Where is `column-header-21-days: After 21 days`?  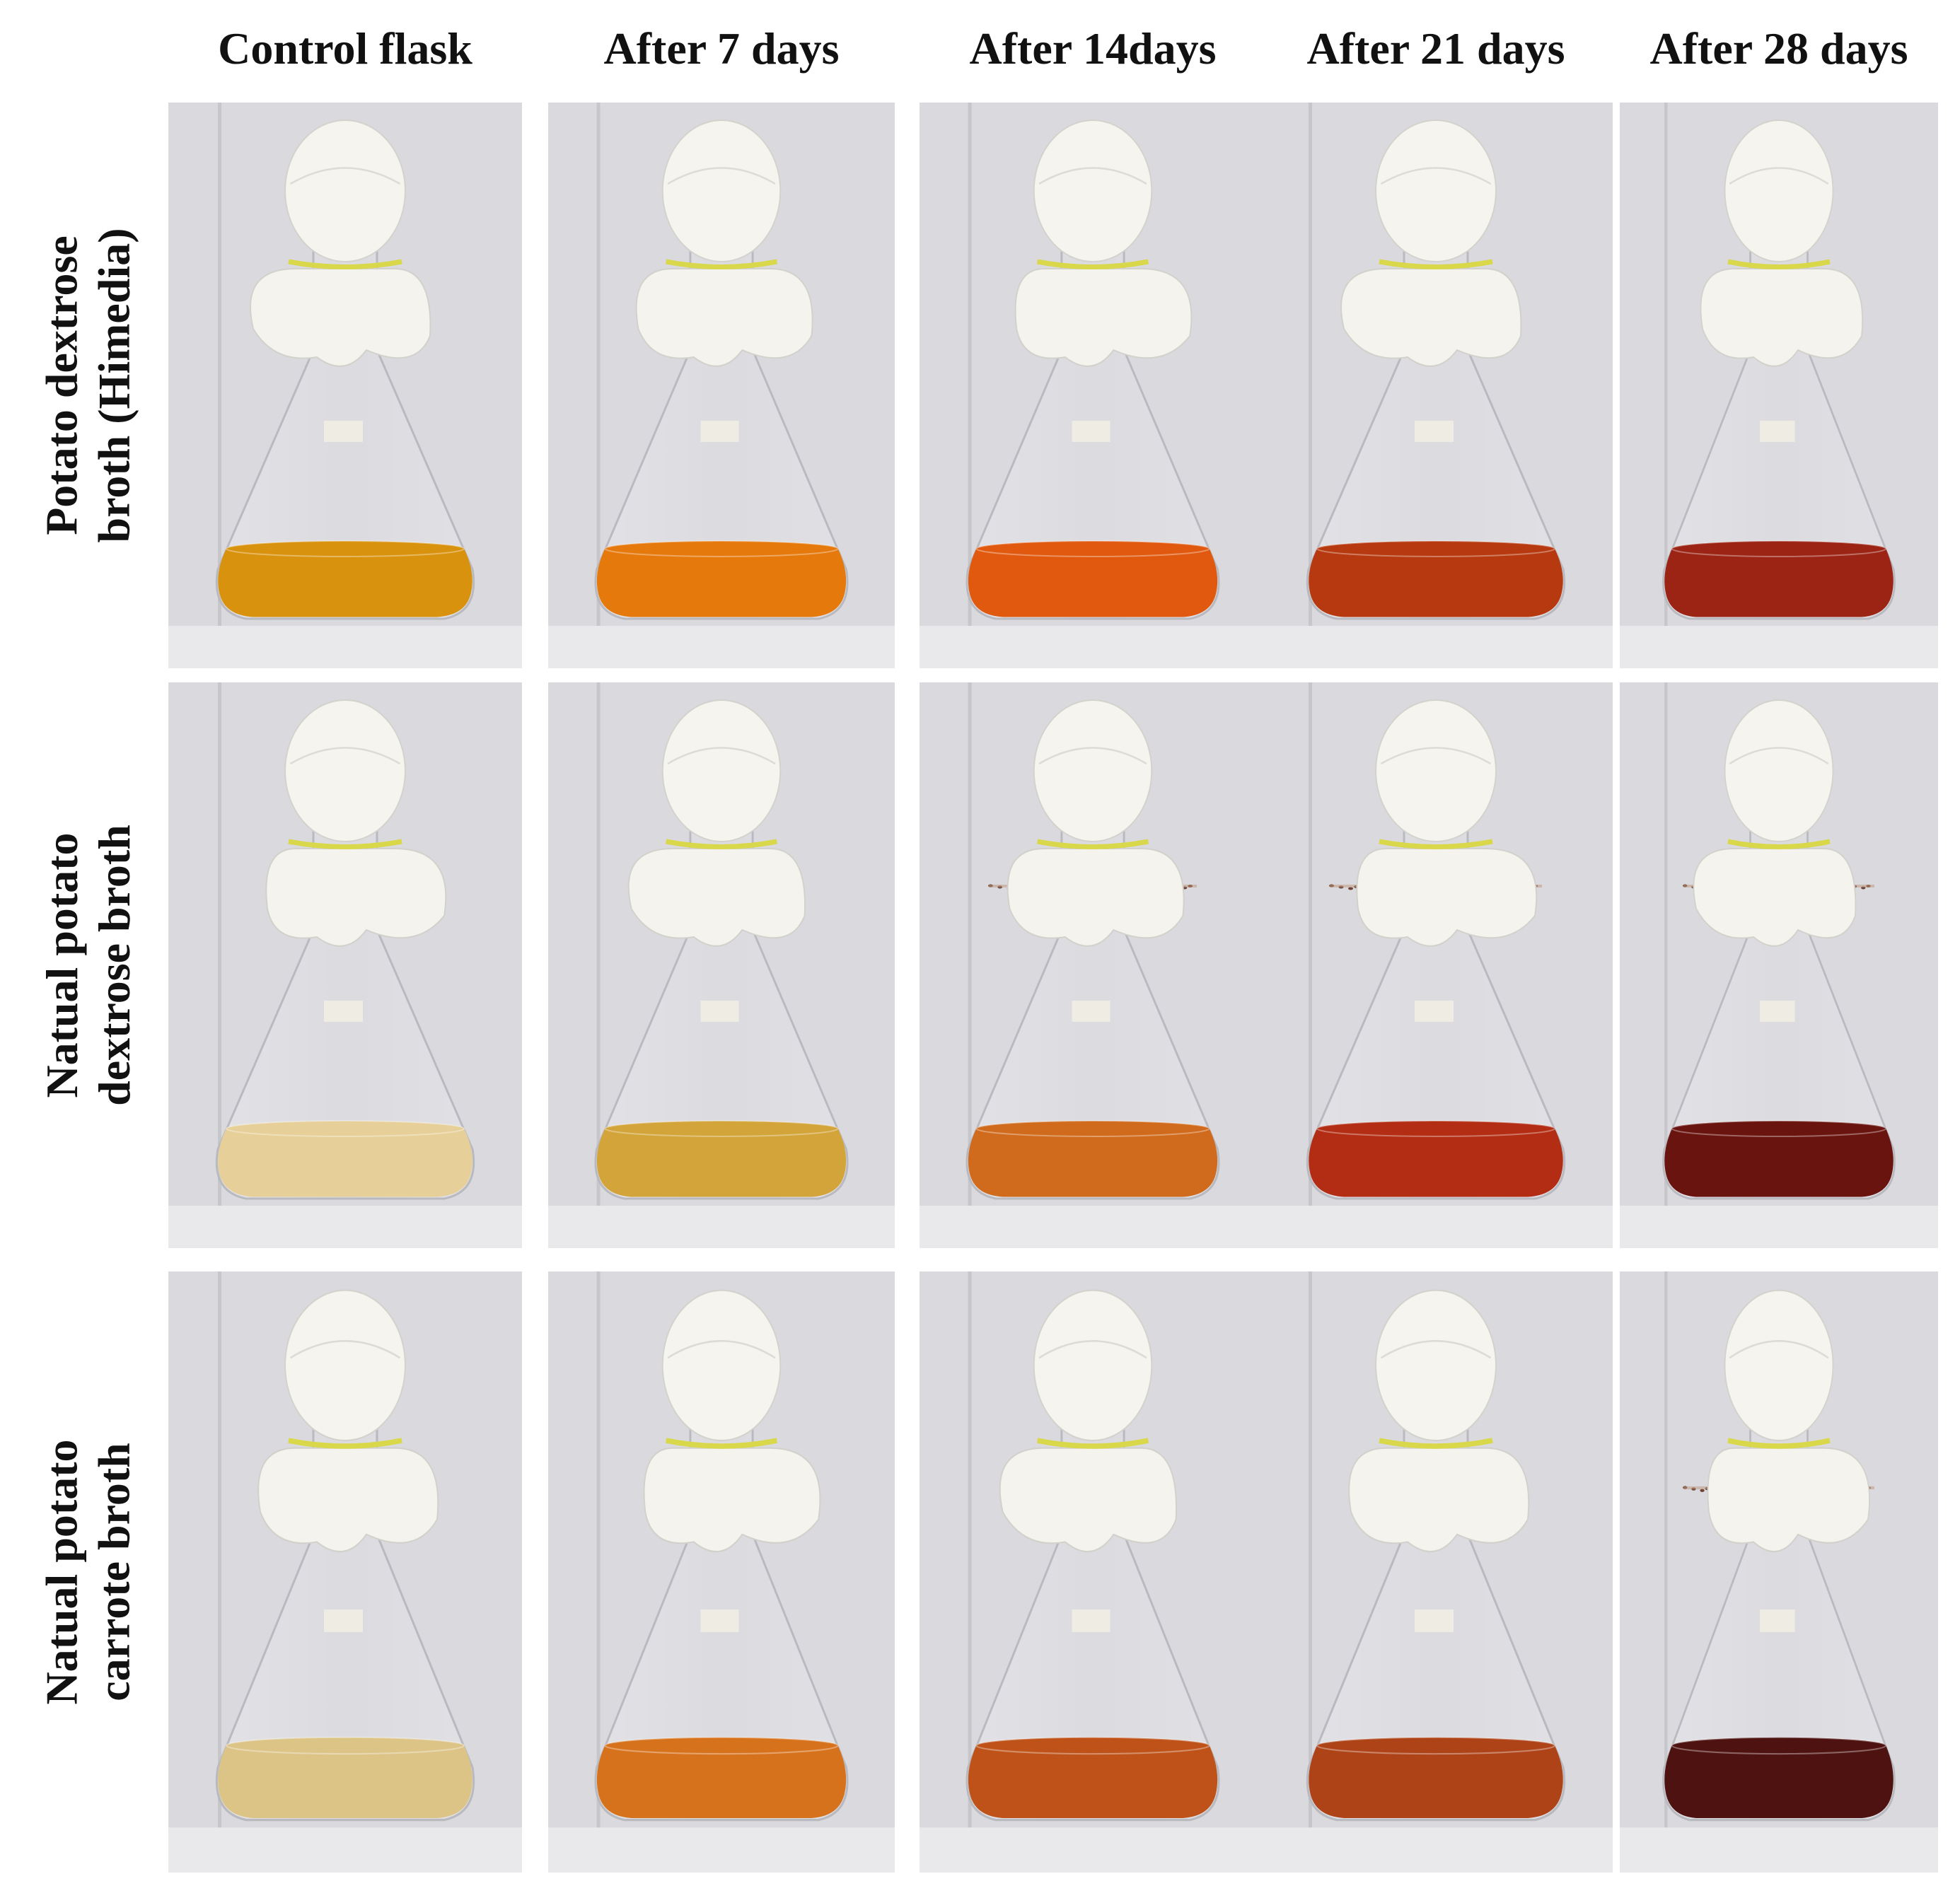
column-header-21-days: After 21 days is located at coordinates (1435, 48).